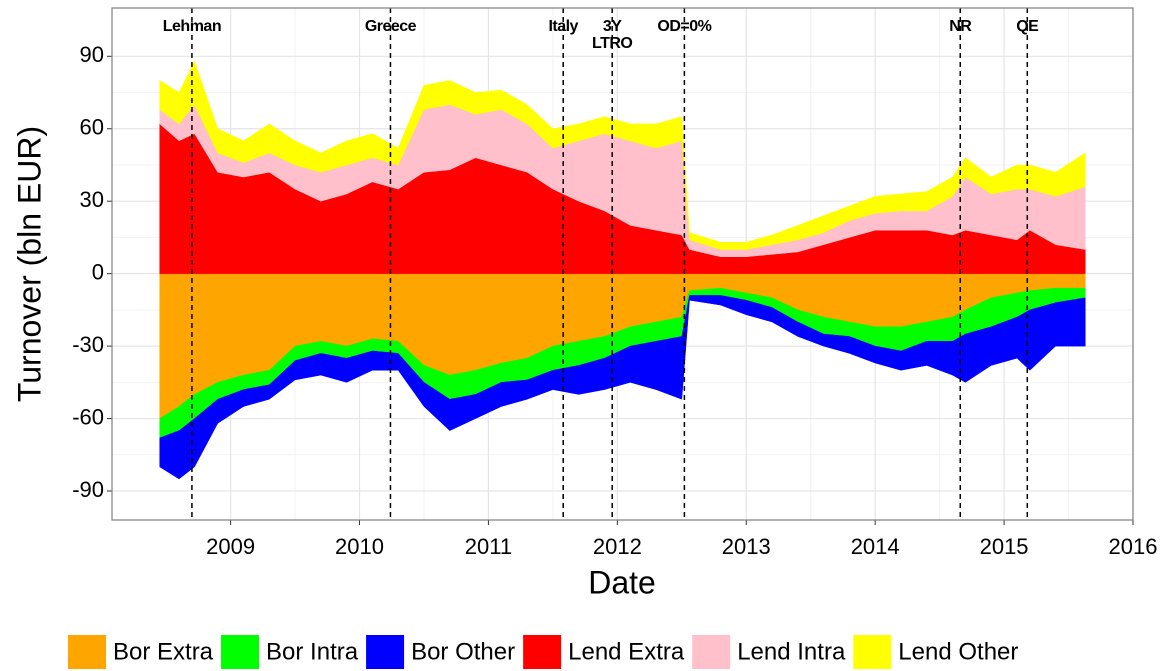 This screenshot has width=1172, height=671. I want to click on legend-label: Bor Other, so click(463, 651).